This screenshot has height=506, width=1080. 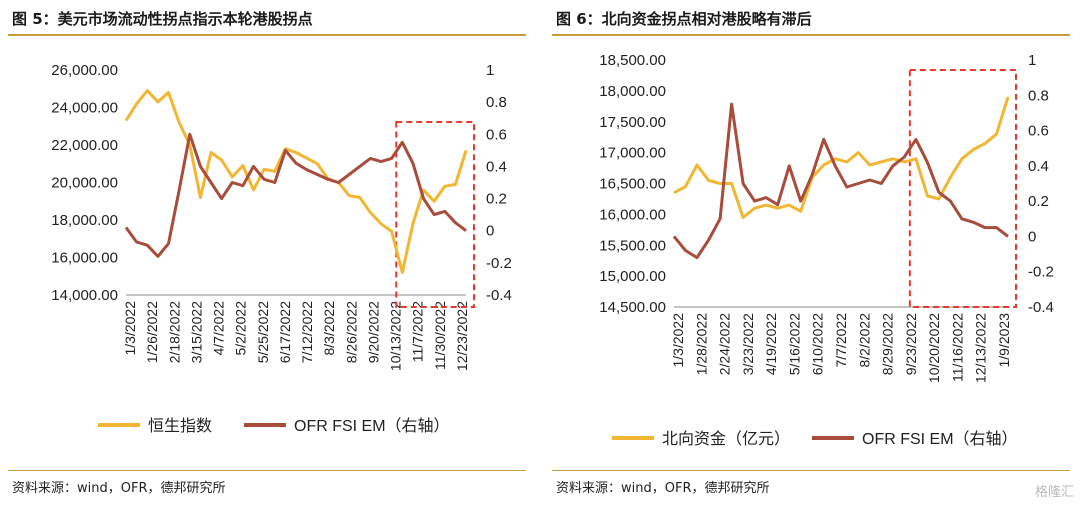 What do you see at coordinates (329, 328) in the screenshot?
I see `x-tick-label: 8/3/2022` at bounding box center [329, 328].